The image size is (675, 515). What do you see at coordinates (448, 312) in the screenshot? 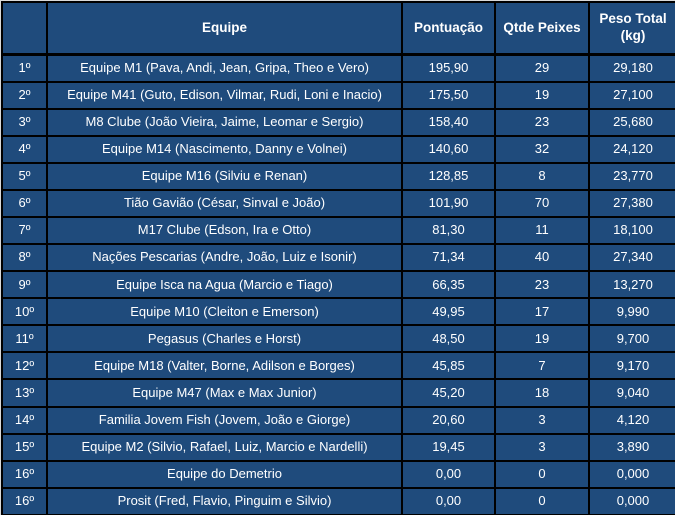
I see `score-cell: 49,95` at bounding box center [448, 312].